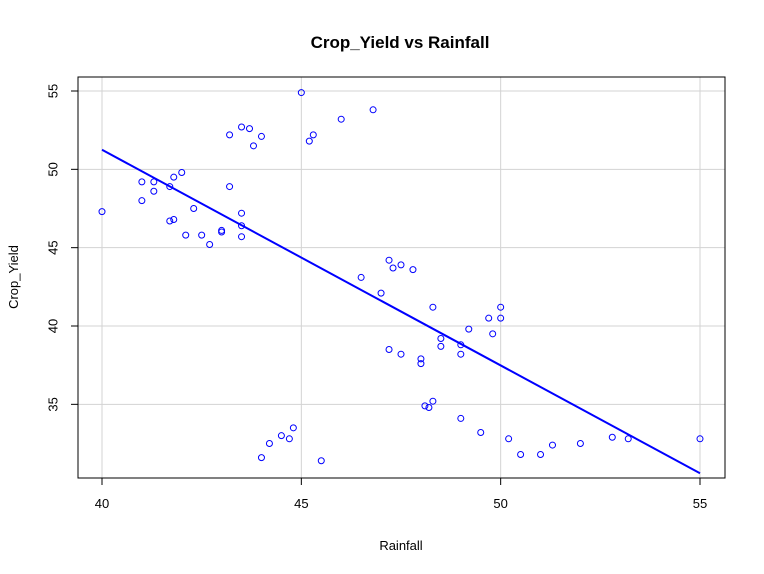 The width and height of the screenshot is (764, 574). I want to click on x-tick-label: 45, so click(301, 503).